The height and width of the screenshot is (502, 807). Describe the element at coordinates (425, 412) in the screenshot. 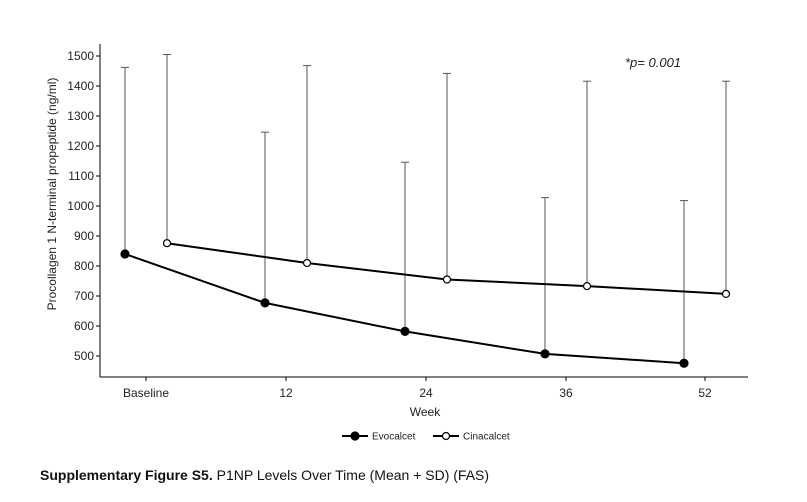

I see `x-axis-title: Week` at that location.